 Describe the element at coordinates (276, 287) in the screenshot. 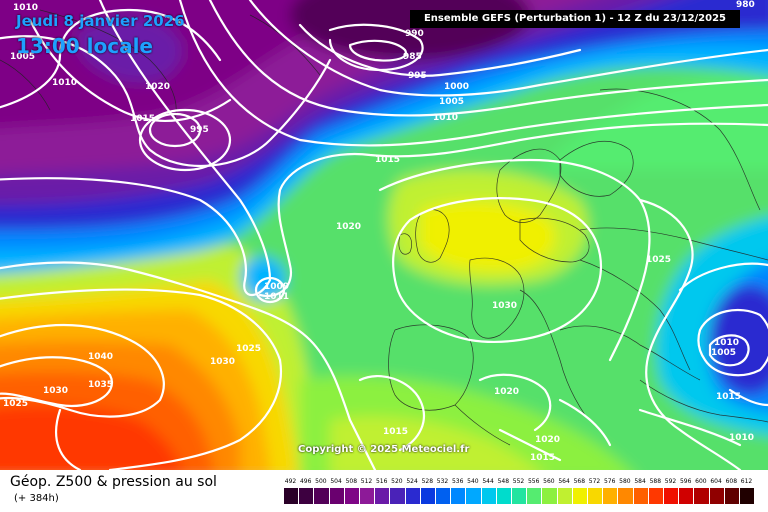

I see `isobar-label: 1009` at that location.